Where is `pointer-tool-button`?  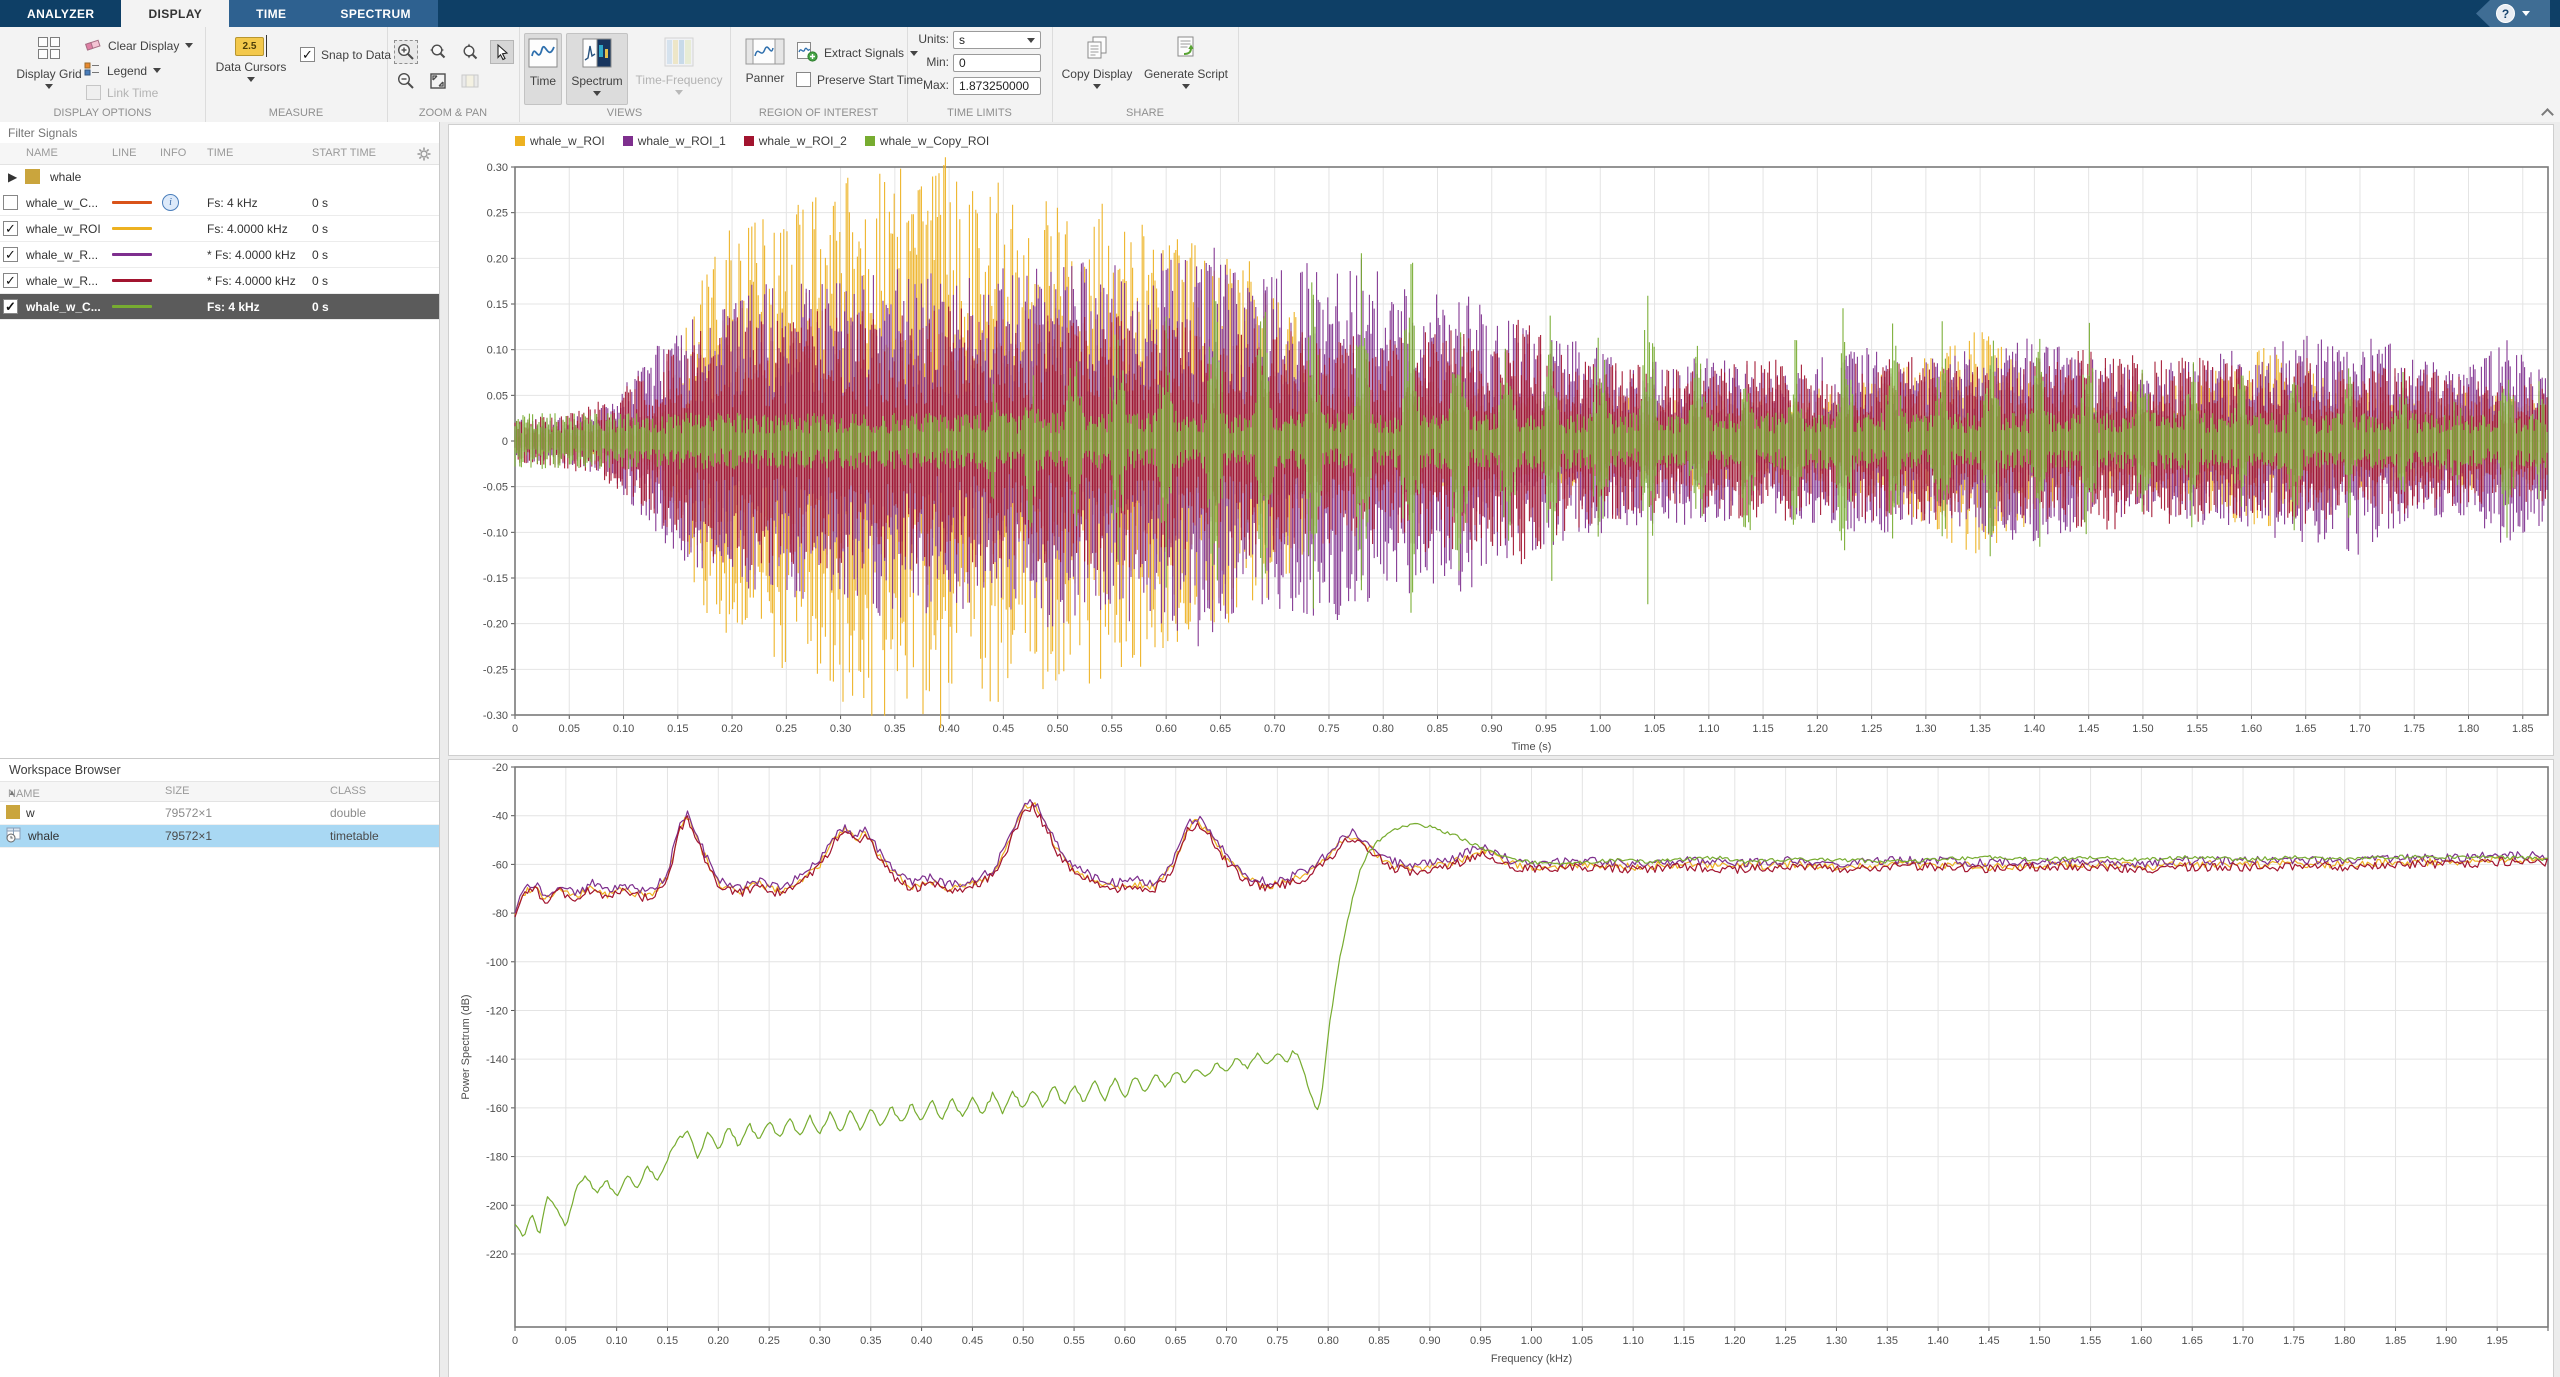 pointer-tool-button is located at coordinates (502, 52).